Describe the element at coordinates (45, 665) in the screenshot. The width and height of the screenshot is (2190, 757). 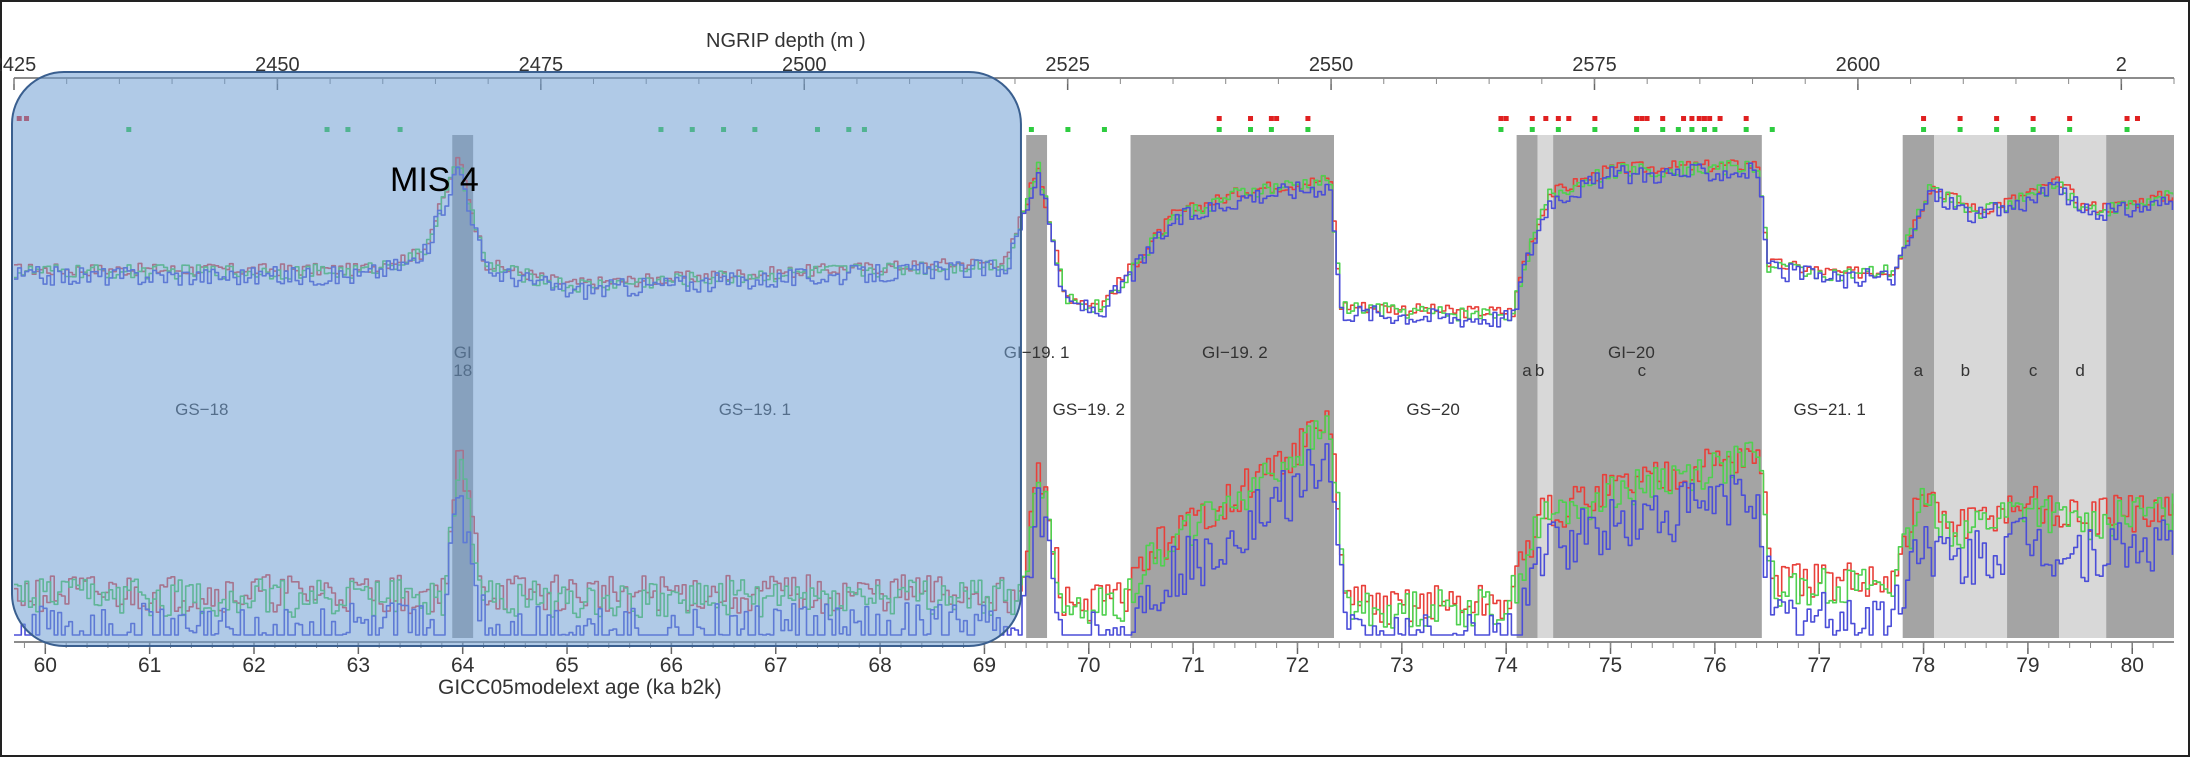
I see `bottom-tick-label-0: 60` at that location.